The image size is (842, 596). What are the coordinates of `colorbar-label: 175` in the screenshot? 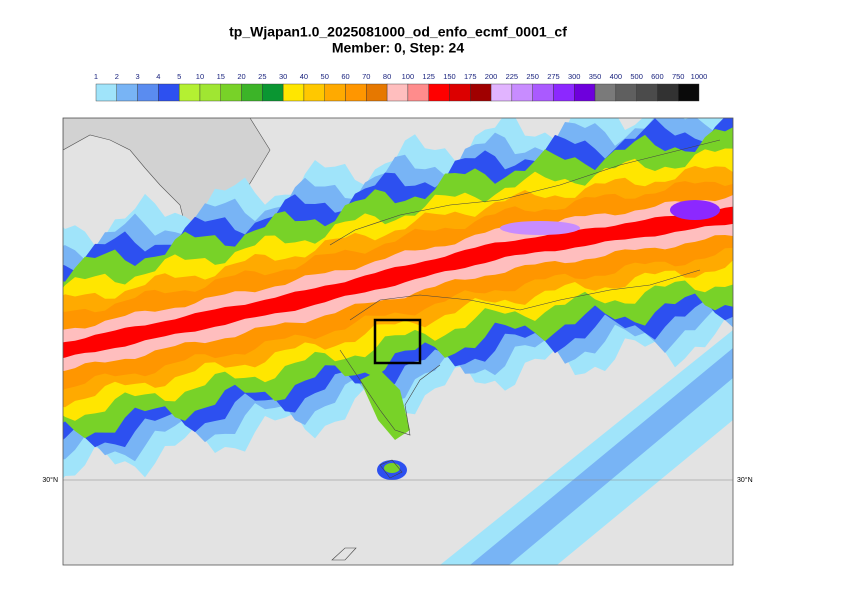 It's located at (470, 76).